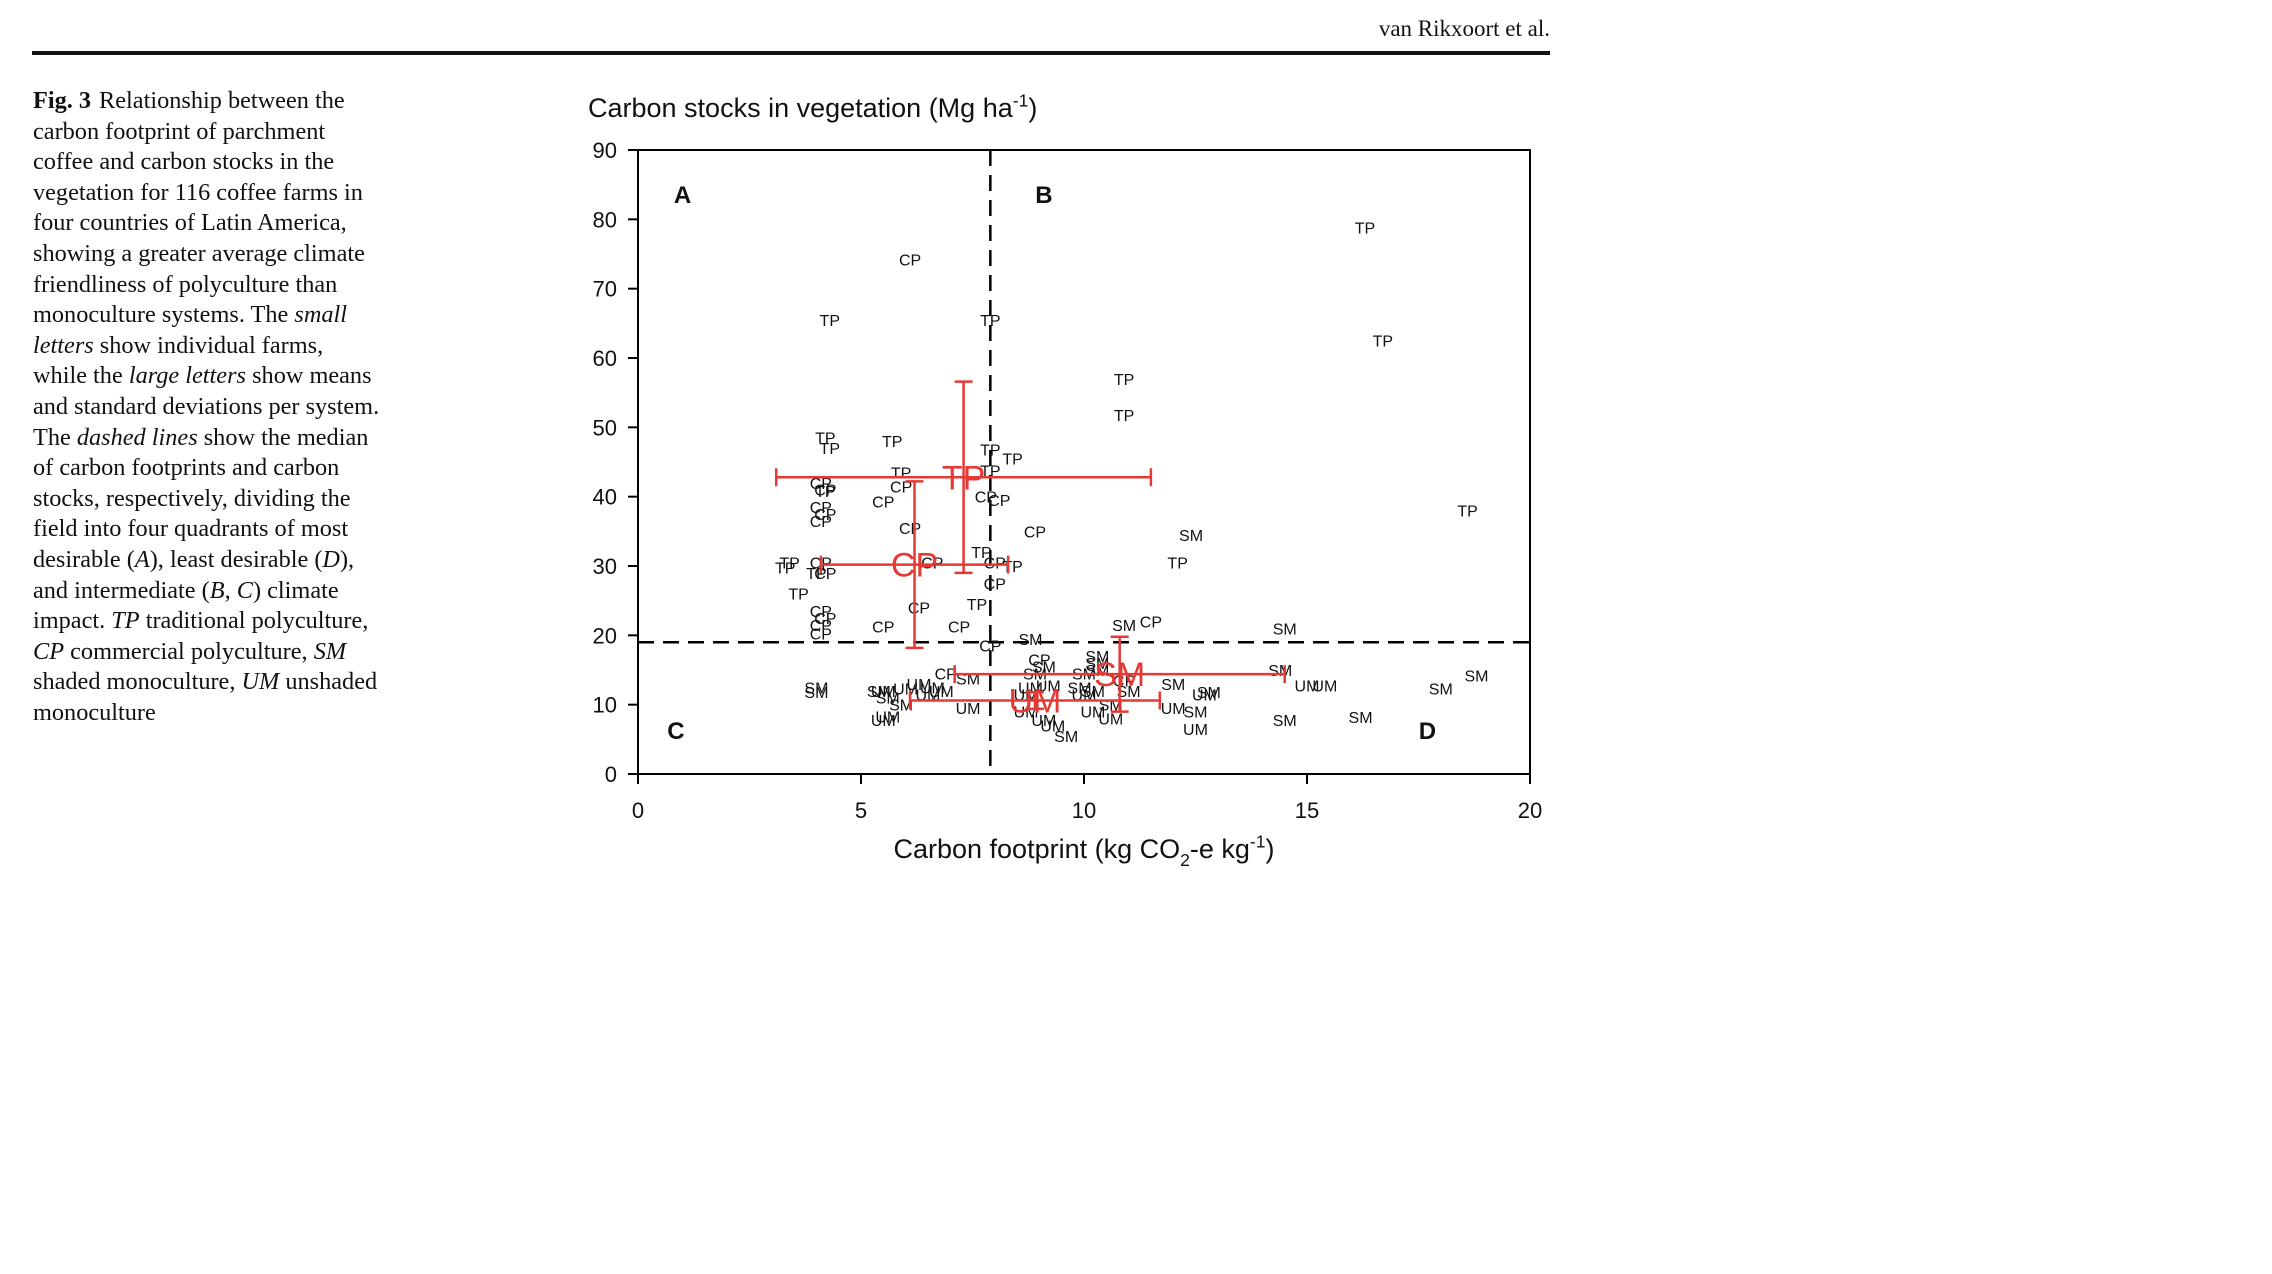 This screenshot has height=1274, width=2272. Describe the element at coordinates (605, 427) in the screenshot. I see `y-tick-label: 50` at that location.